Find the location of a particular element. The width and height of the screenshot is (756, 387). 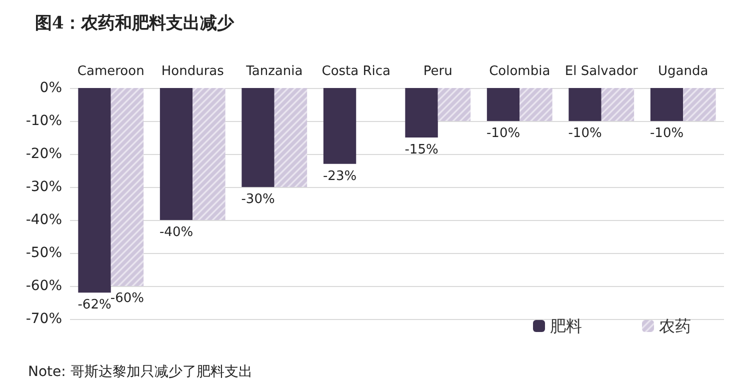

y-tick-label: -20% is located at coordinates (44, 154).